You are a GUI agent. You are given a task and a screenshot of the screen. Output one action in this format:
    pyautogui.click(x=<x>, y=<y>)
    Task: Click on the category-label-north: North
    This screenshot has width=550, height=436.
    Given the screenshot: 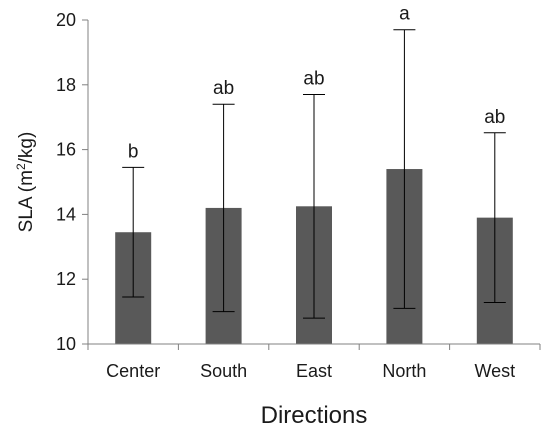 What is the action you would take?
    pyautogui.click(x=404, y=371)
    